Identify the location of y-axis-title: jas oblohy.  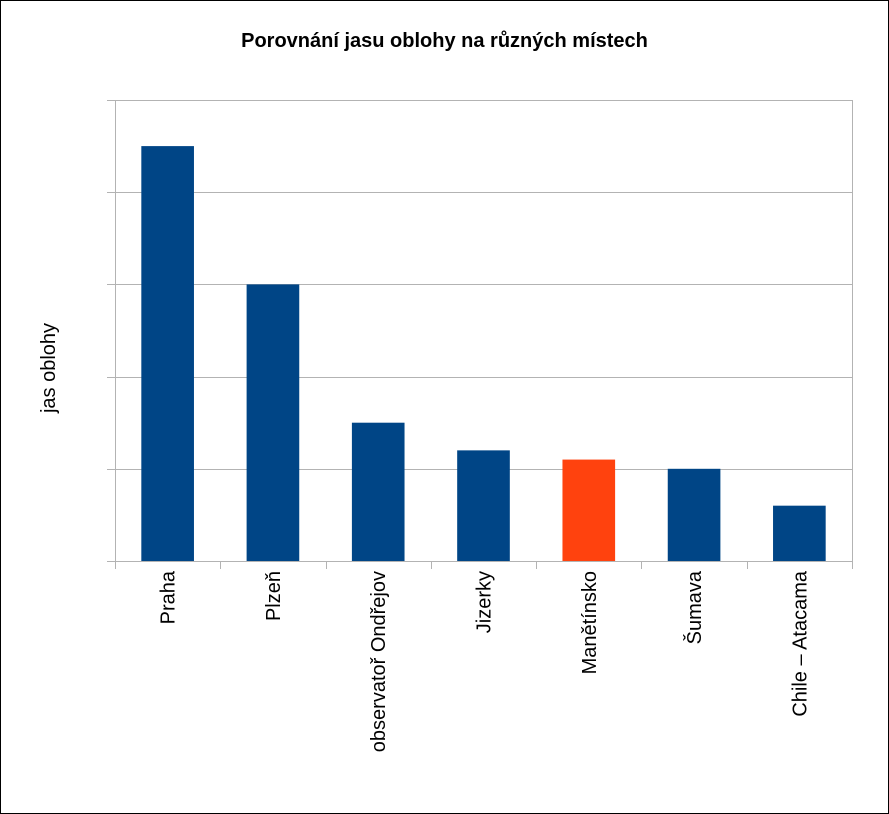
(49, 368).